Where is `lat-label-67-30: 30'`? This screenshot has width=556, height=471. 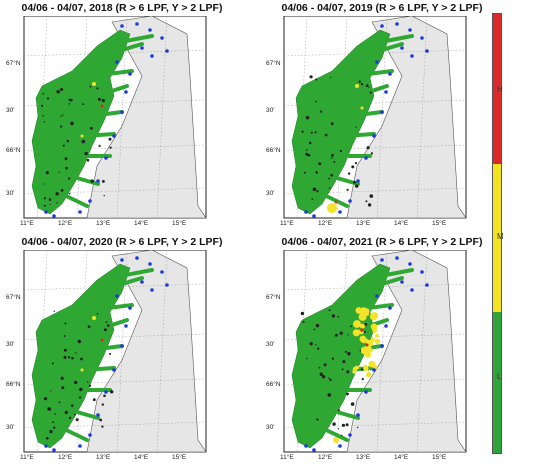
lat-label-67-30: 30' is located at coordinates (10, 110).